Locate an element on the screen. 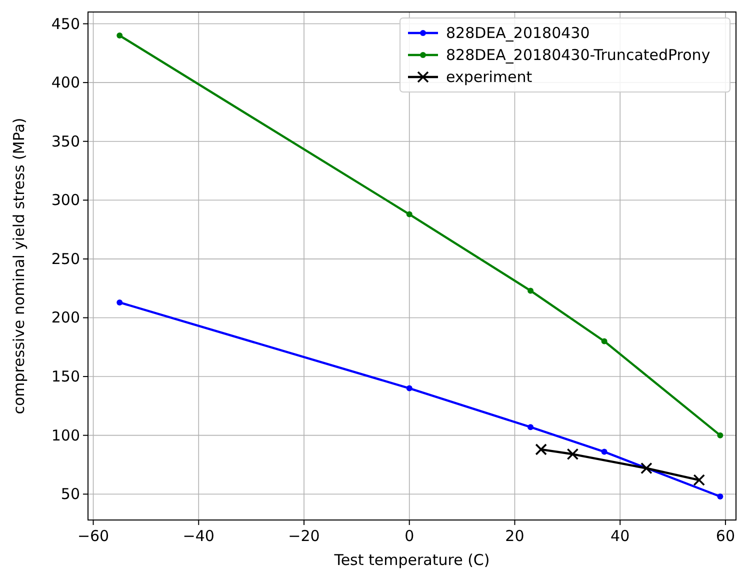 Image resolution: width=756 pixels, height=577 pixels. y-tick-label: 150 is located at coordinates (65, 377).